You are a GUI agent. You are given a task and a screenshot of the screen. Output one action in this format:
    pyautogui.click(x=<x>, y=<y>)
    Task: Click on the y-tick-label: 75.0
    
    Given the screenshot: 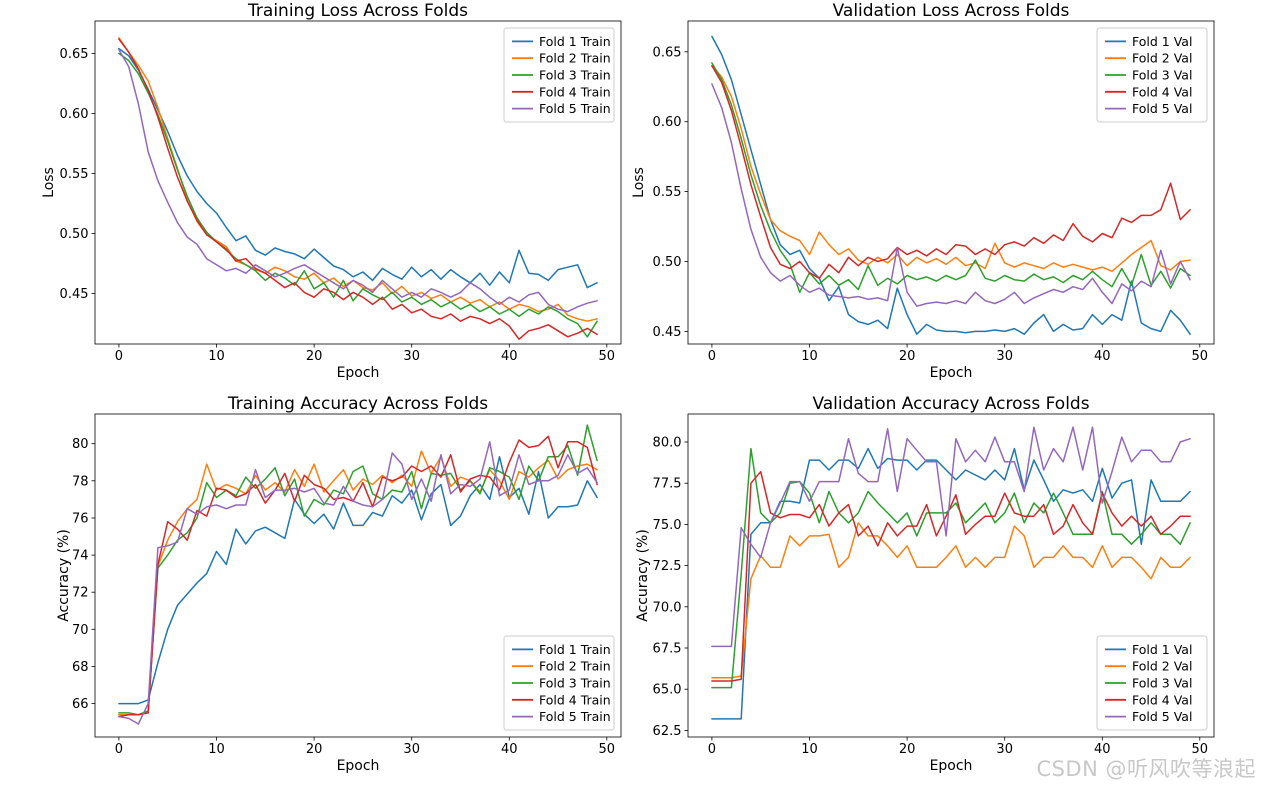 What is the action you would take?
    pyautogui.click(x=667, y=525)
    